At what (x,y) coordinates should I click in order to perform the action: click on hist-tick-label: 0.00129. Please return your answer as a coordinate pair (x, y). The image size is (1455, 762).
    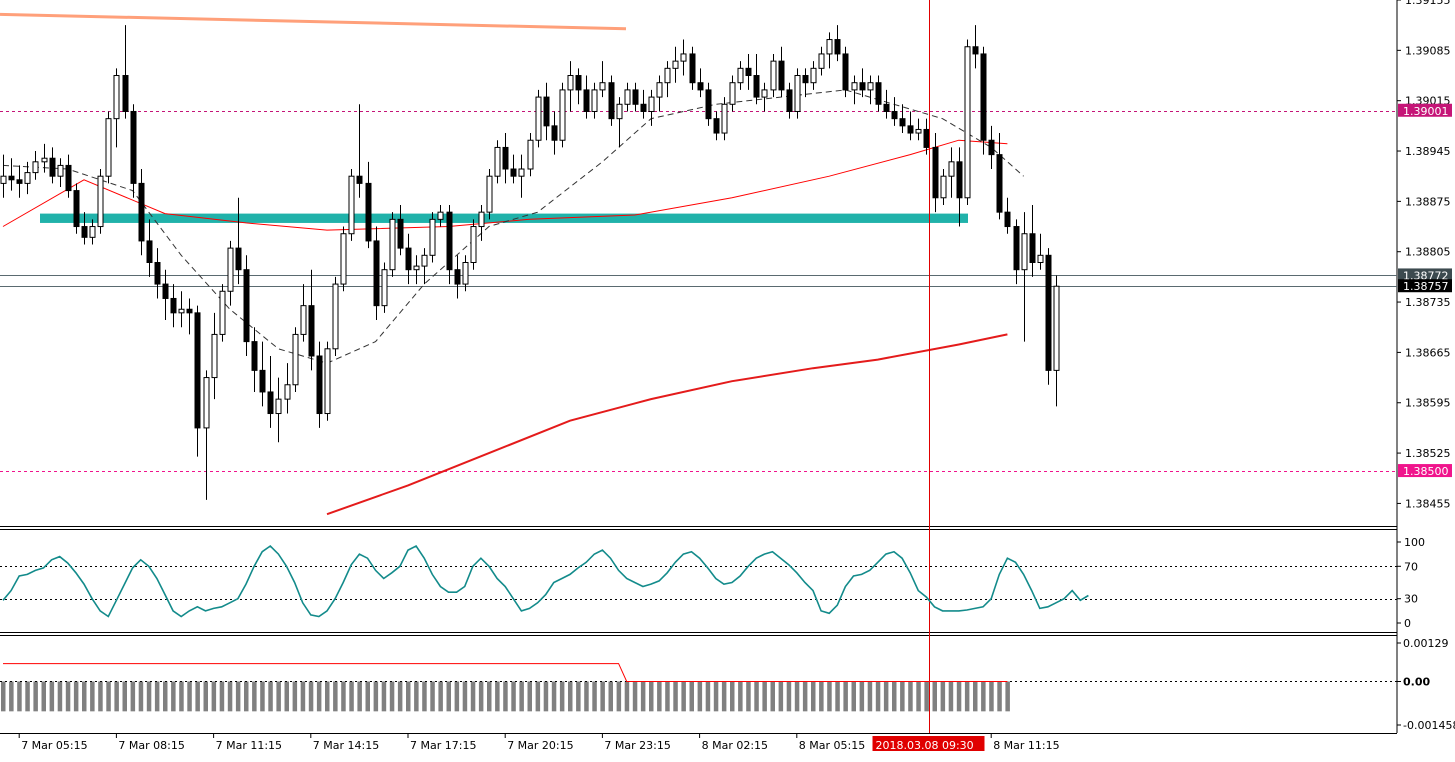
    Looking at the image, I should click on (1426, 643).